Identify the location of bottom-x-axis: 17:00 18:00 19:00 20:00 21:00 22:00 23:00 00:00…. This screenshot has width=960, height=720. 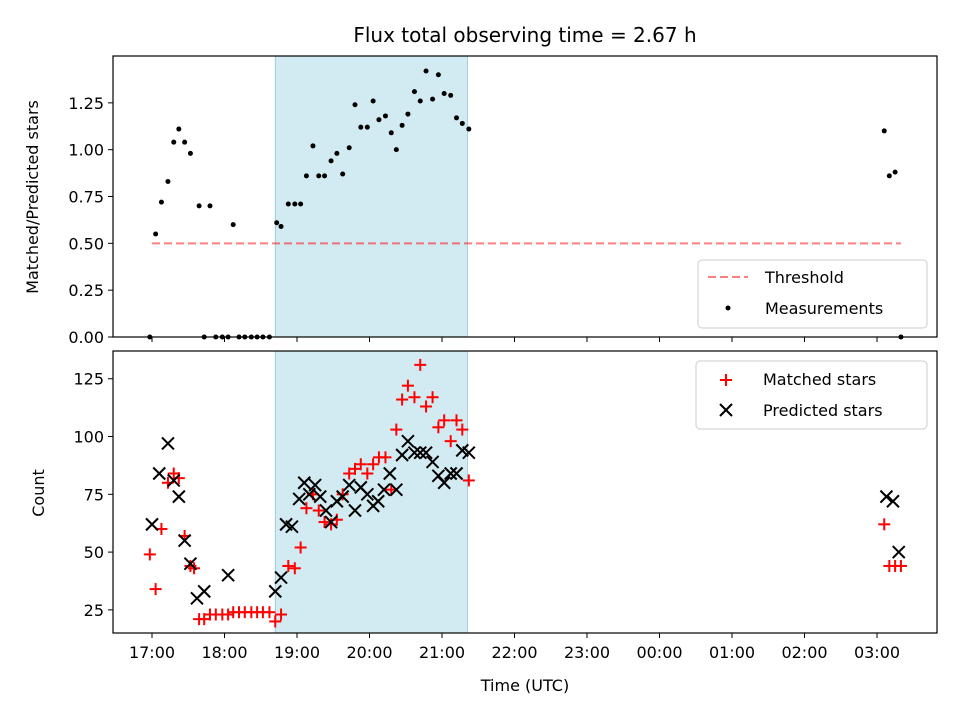
(514, 647).